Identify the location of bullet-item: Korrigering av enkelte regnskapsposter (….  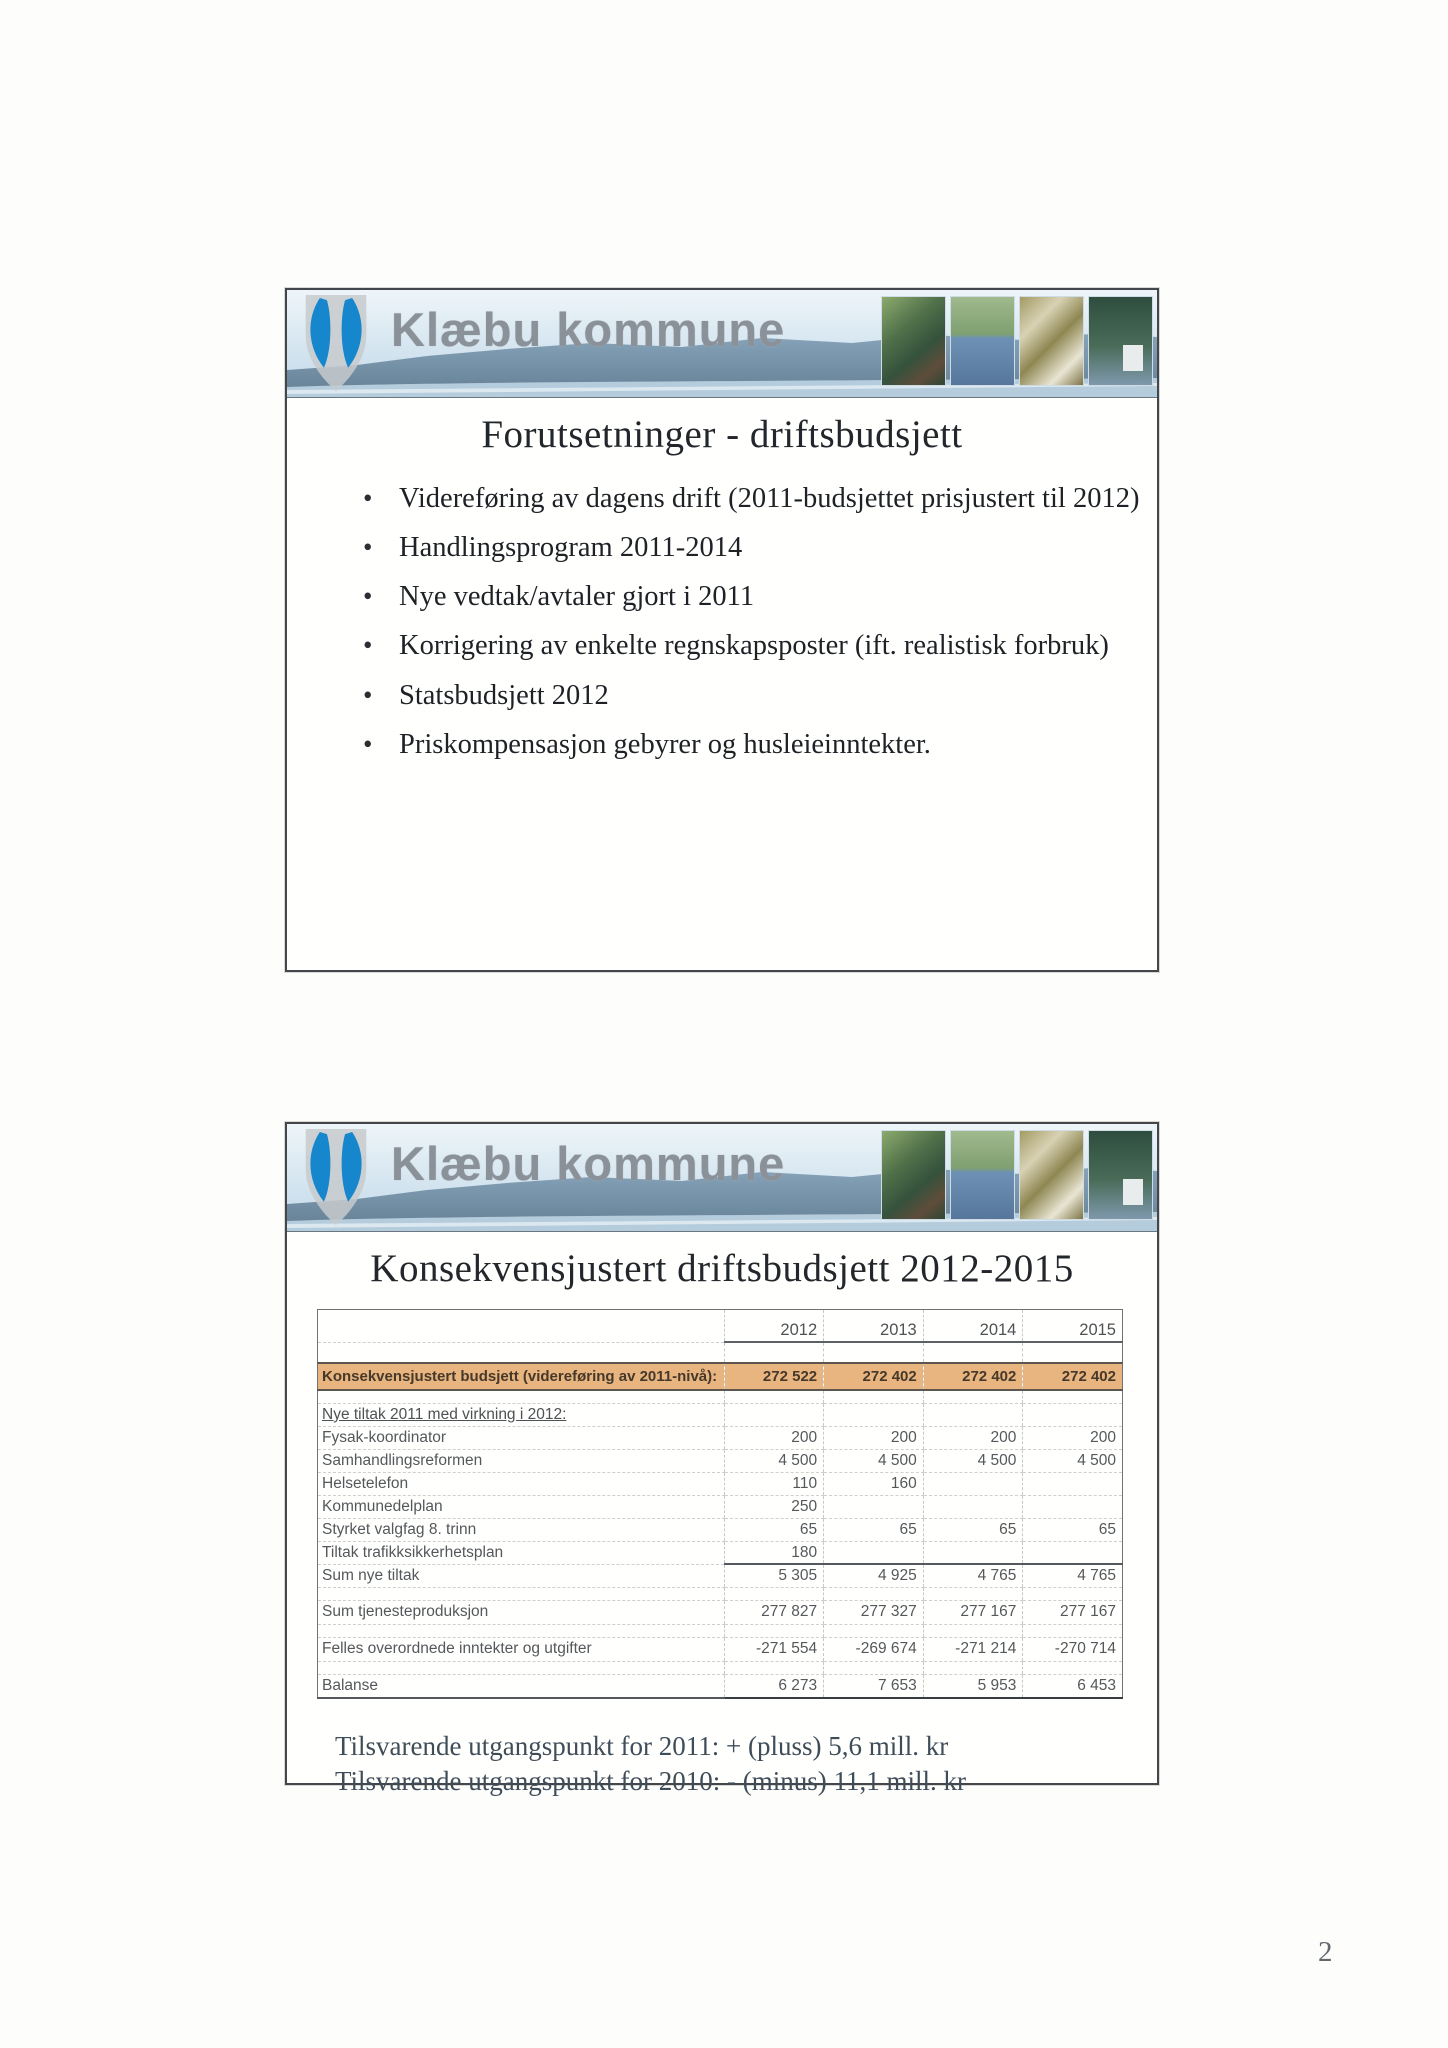
(748, 646).